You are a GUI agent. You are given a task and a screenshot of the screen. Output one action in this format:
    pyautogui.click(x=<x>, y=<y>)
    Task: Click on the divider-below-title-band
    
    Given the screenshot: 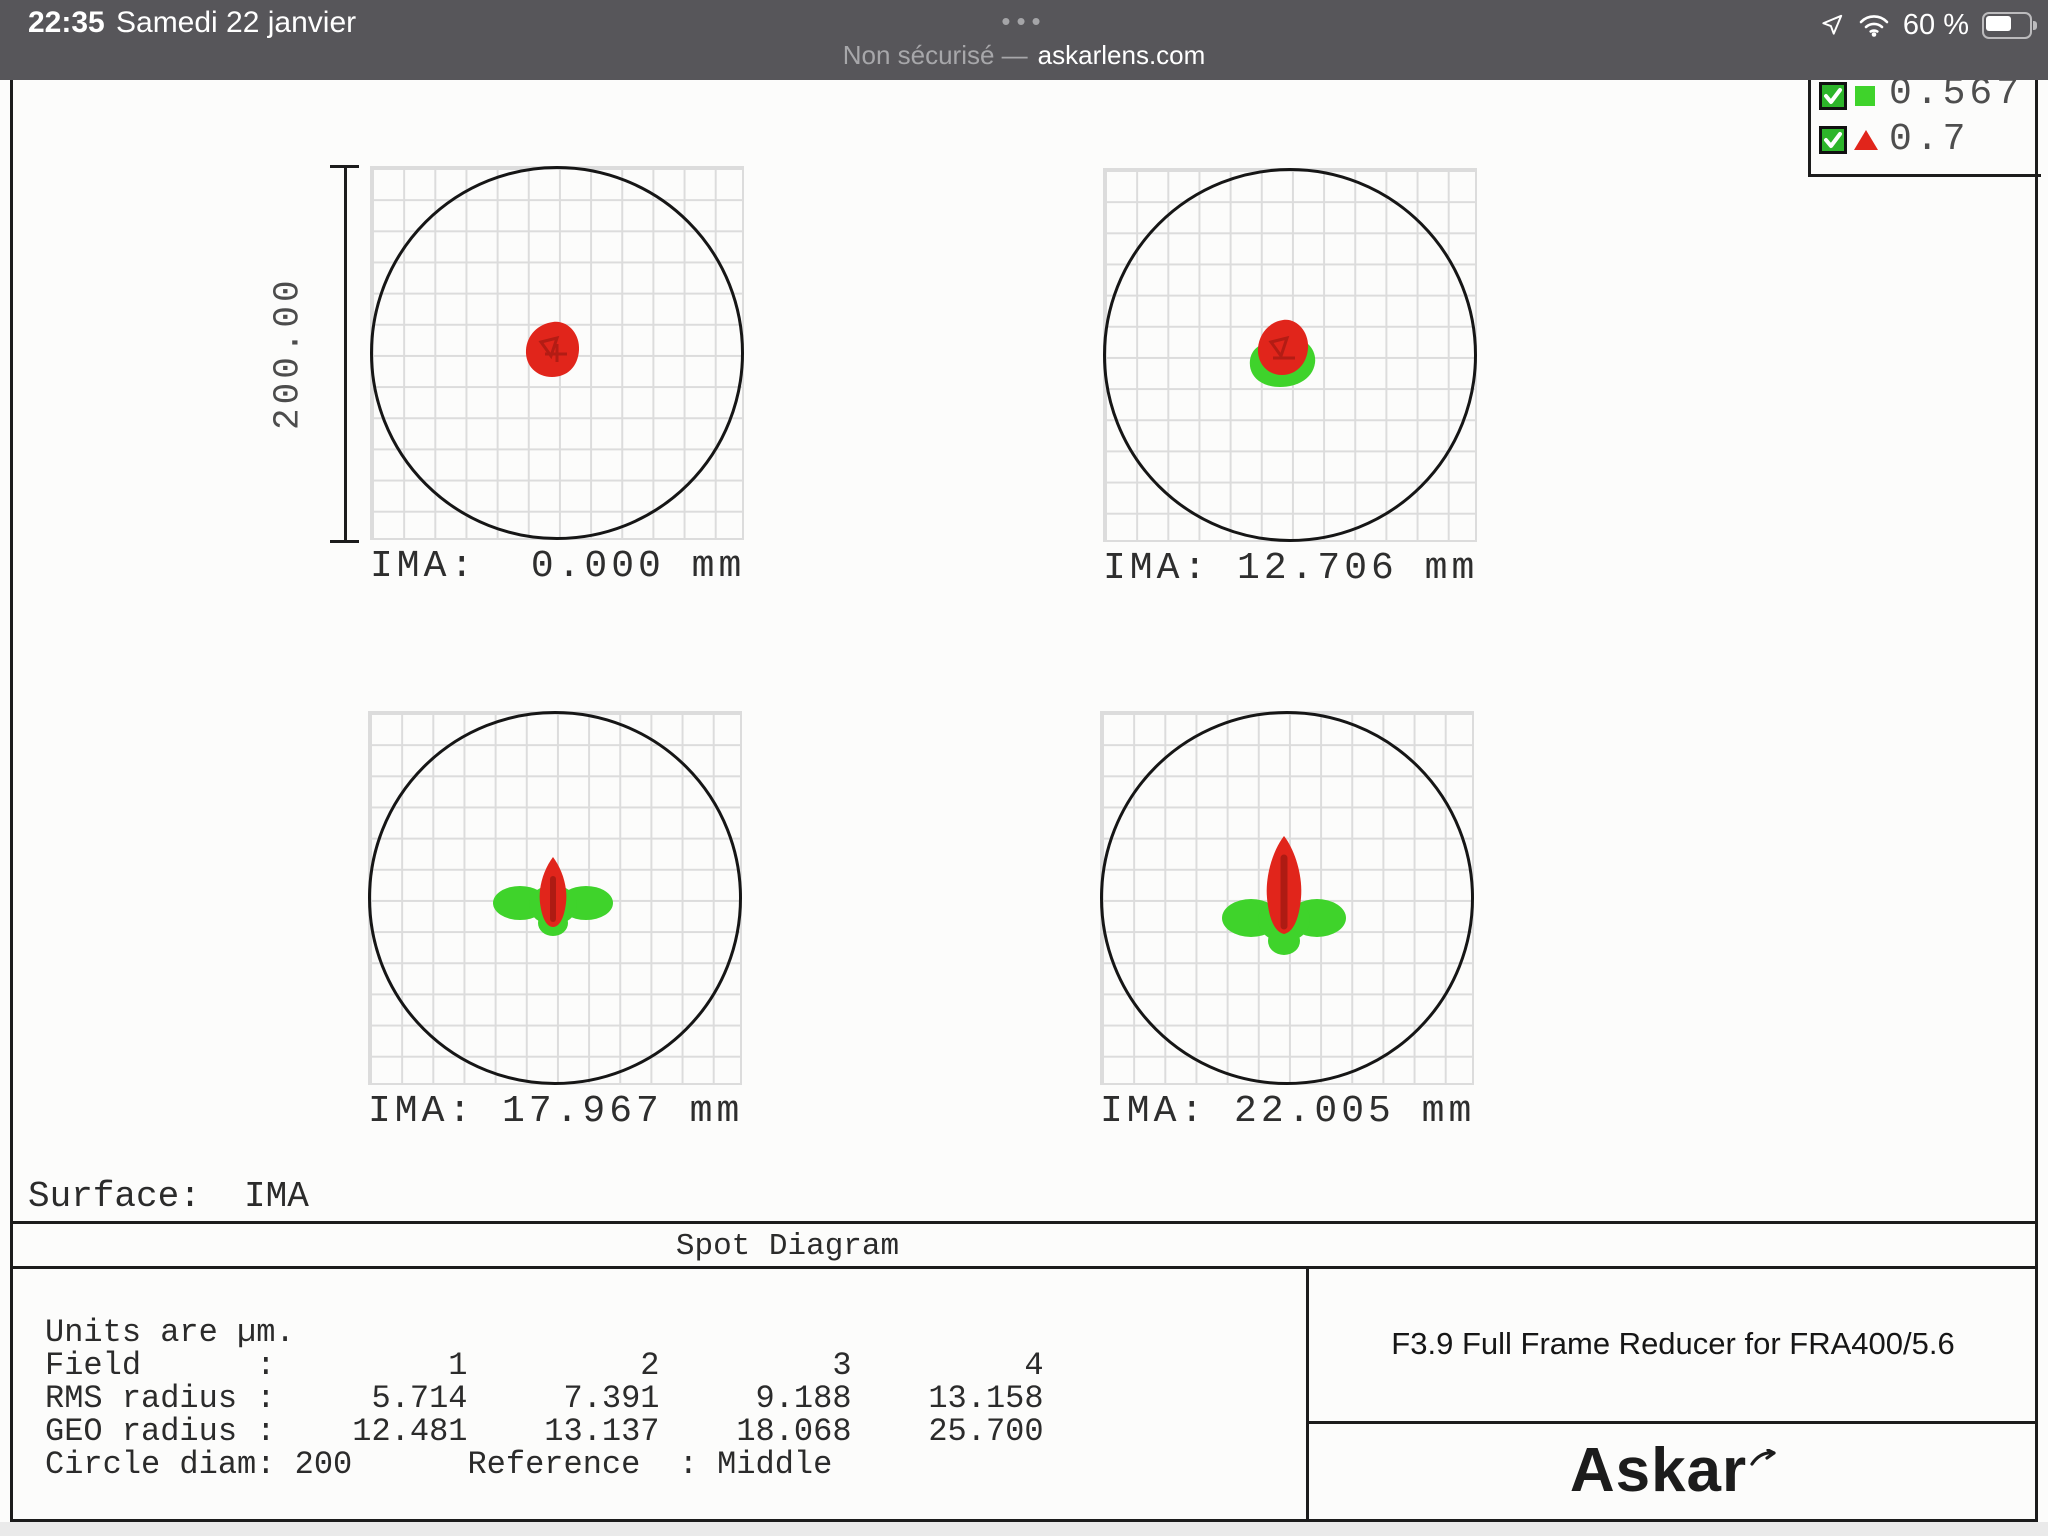 What is the action you would take?
    pyautogui.click(x=1024, y=1267)
    